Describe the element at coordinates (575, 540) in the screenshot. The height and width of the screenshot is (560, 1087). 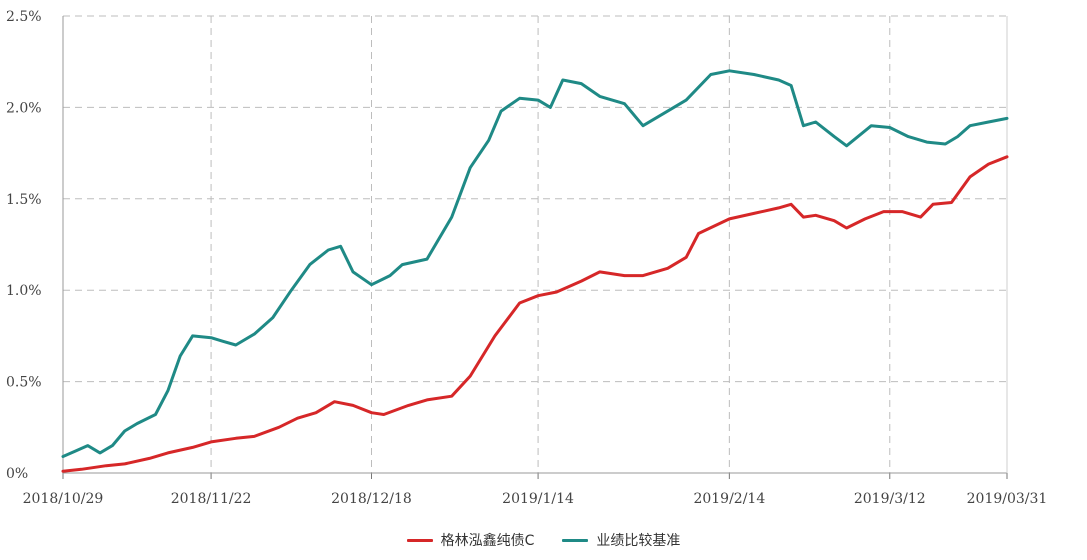
I see `legend-swatch-benchmark` at that location.